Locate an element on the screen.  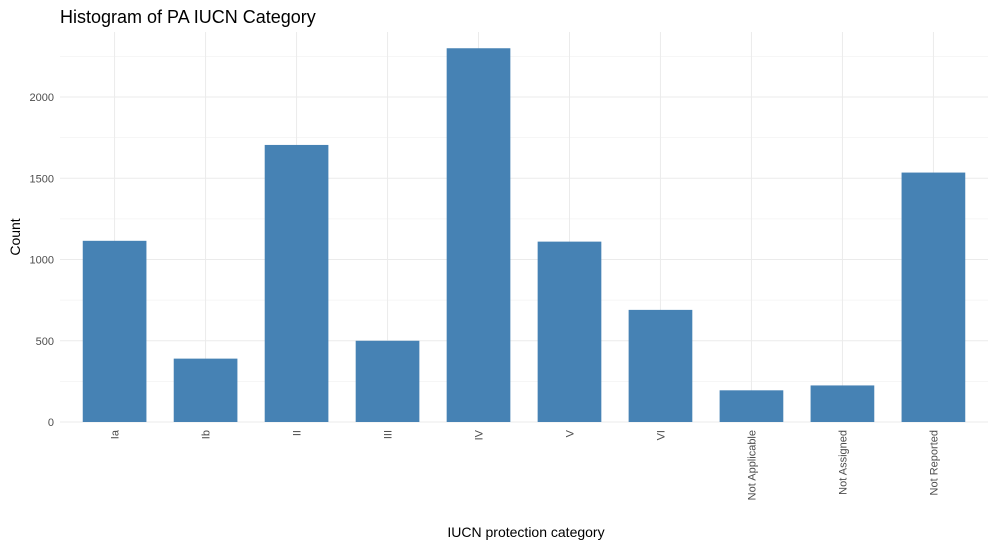
x-axis-title: IUCN protection category is located at coordinates (525, 532).